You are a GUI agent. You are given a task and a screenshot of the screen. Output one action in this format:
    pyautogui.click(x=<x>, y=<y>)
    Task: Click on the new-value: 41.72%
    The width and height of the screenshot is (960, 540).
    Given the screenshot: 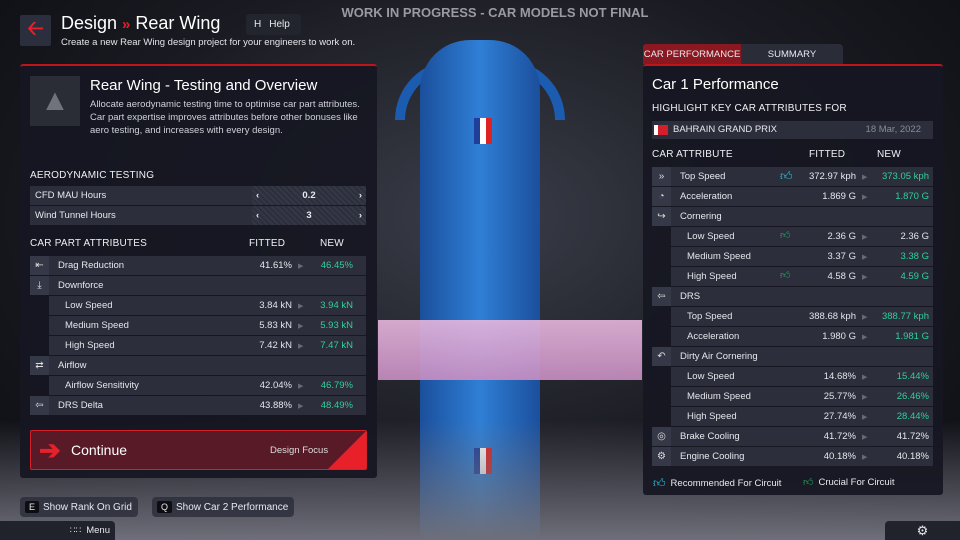 What is the action you would take?
    pyautogui.click(x=912, y=436)
    